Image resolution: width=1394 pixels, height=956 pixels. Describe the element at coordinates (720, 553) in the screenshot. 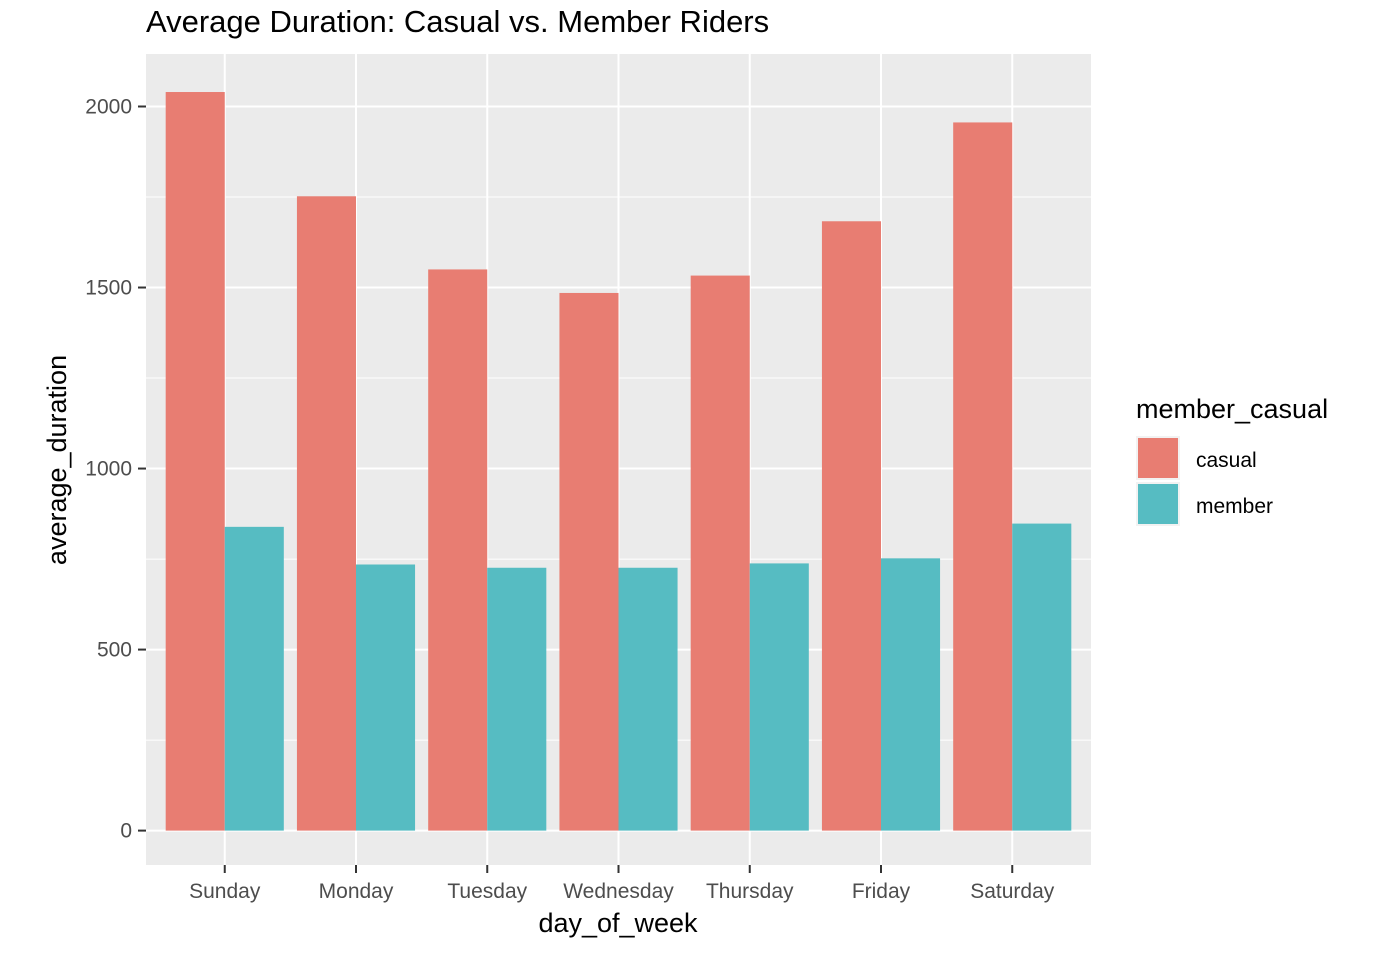

I see `bar-casual-thursday` at that location.